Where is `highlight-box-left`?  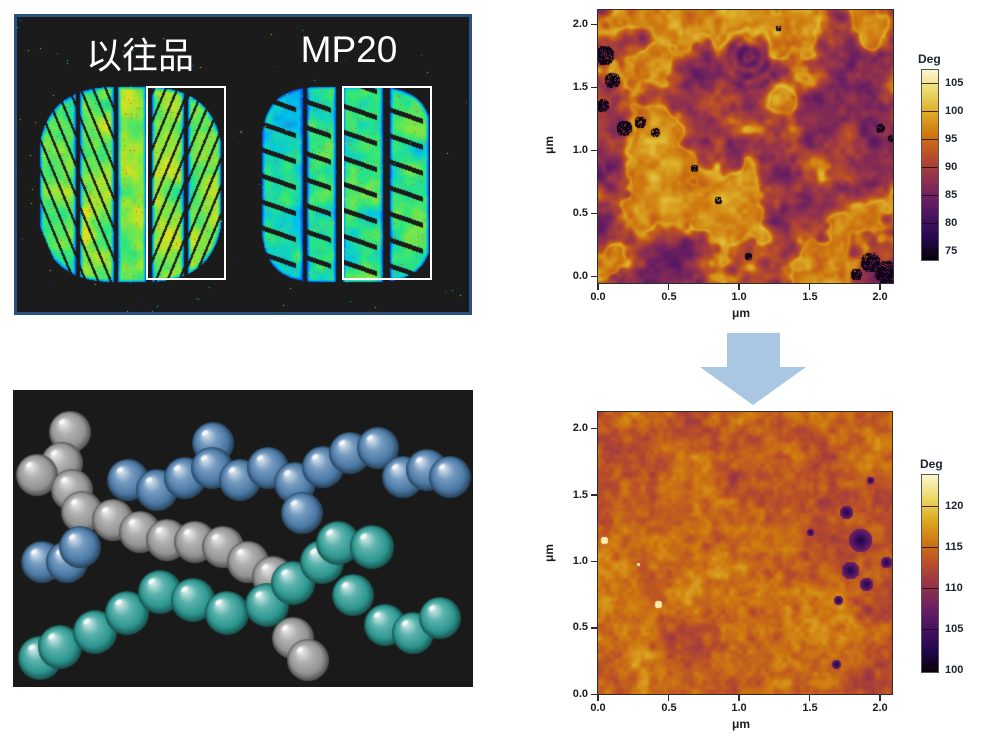
highlight-box-left is located at coordinates (186, 183).